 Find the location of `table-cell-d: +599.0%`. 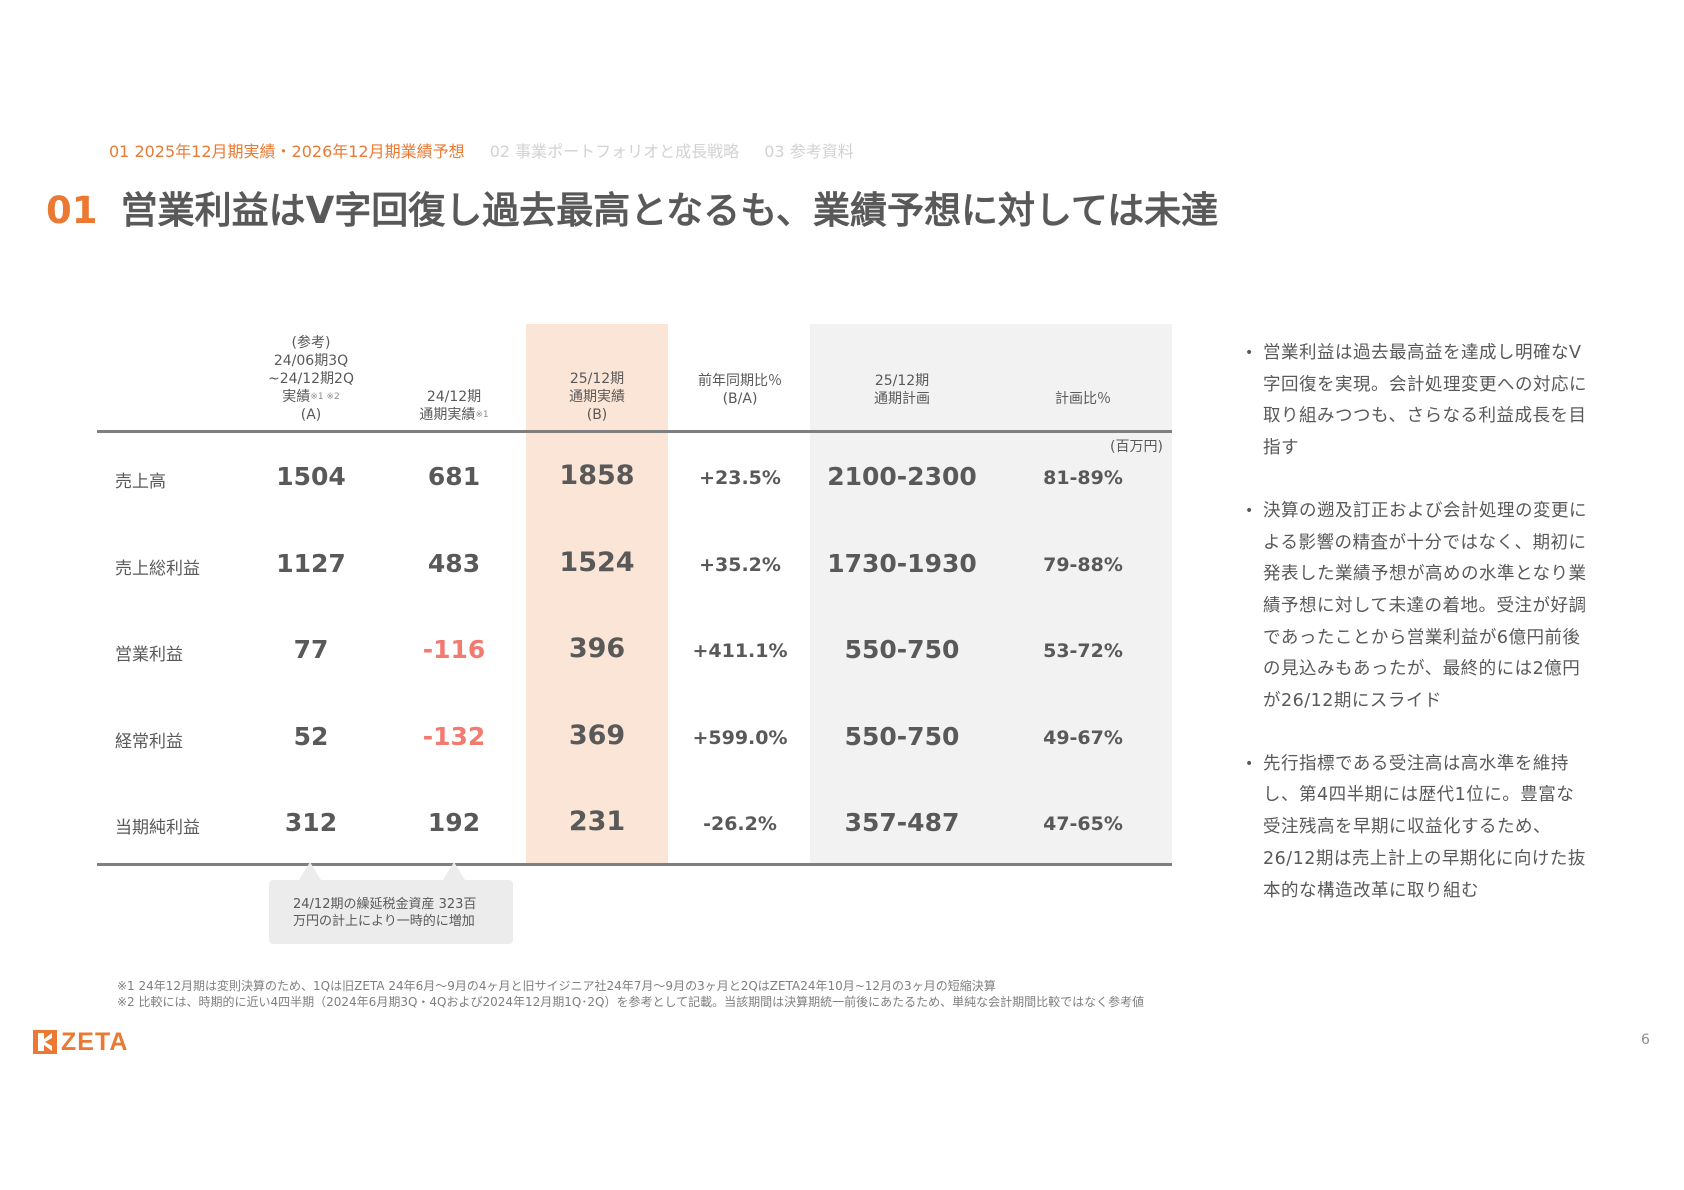

table-cell-d: +599.0% is located at coordinates (740, 737).